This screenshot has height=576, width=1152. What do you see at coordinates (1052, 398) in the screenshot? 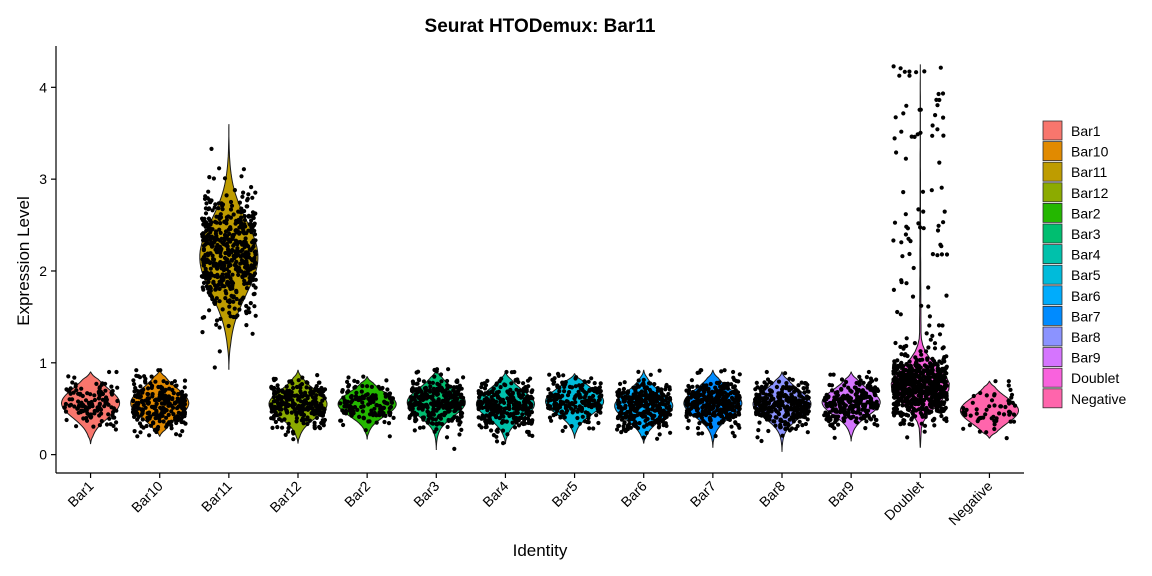
I see `legend-swatch` at bounding box center [1052, 398].